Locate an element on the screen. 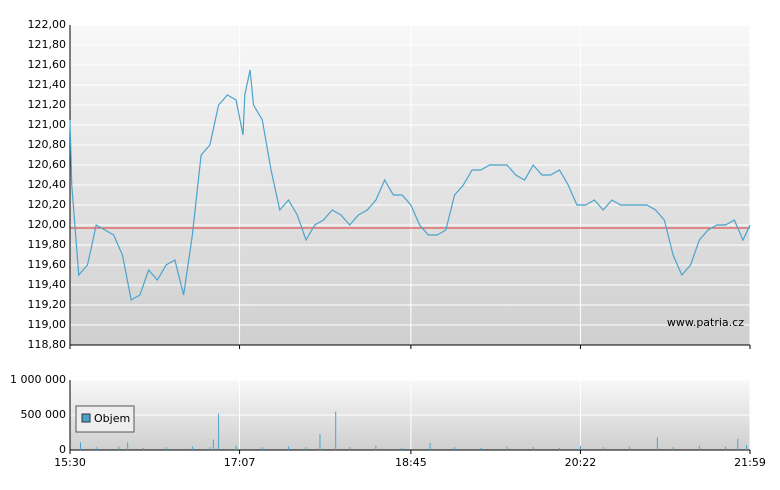 This screenshot has width=780, height=490. y-tick-label: 120,00 is located at coordinates (47, 224).